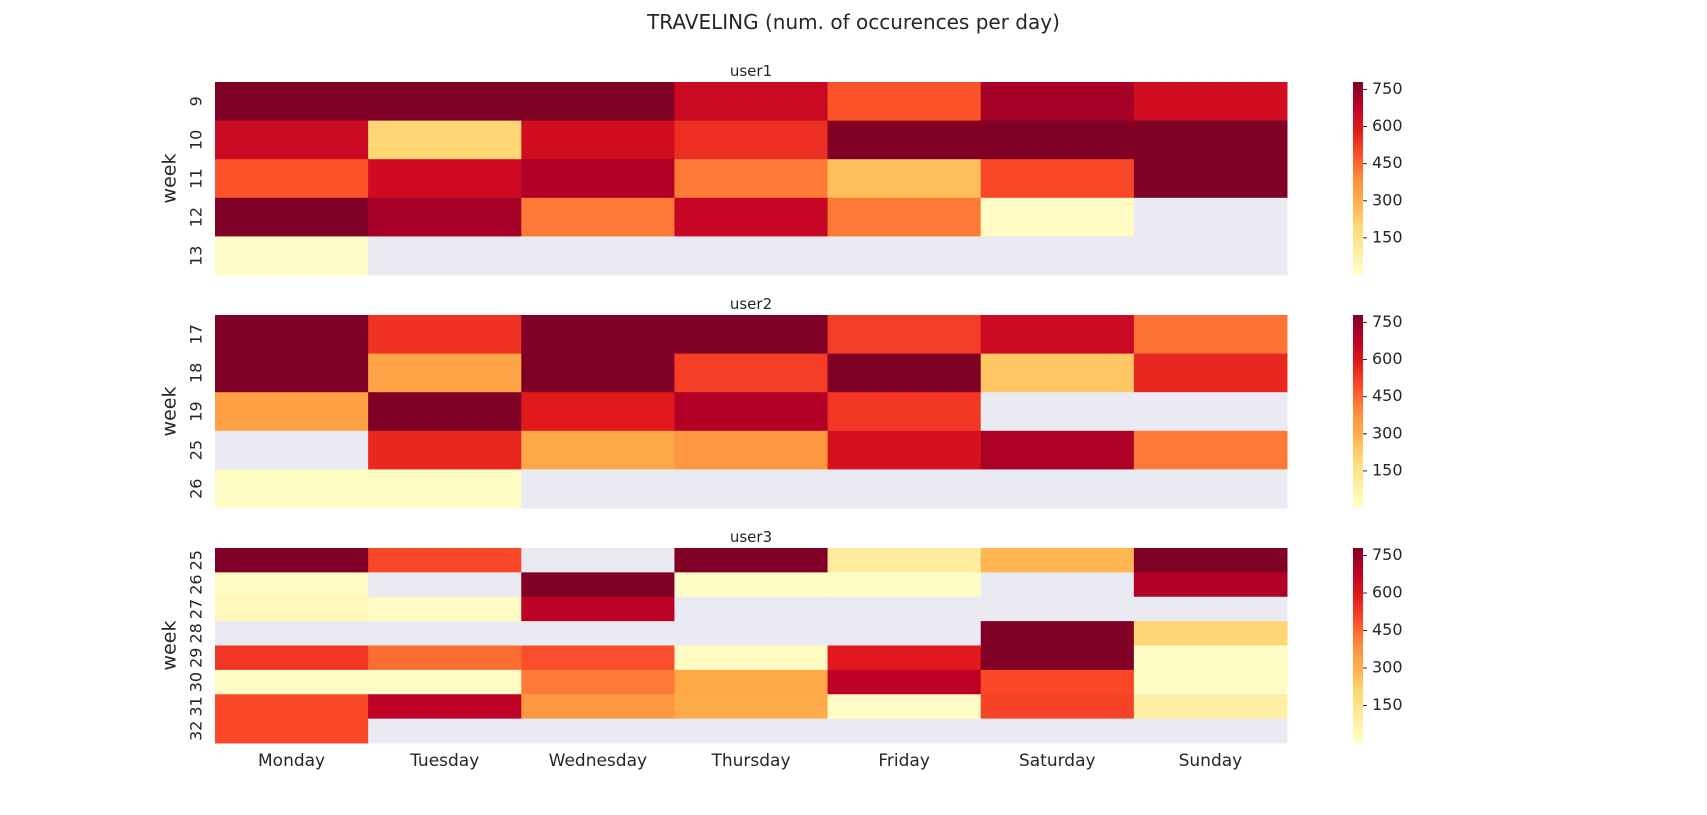 The image size is (1707, 815). What do you see at coordinates (444, 761) in the screenshot?
I see `x-tick-label: Tuesday` at bounding box center [444, 761].